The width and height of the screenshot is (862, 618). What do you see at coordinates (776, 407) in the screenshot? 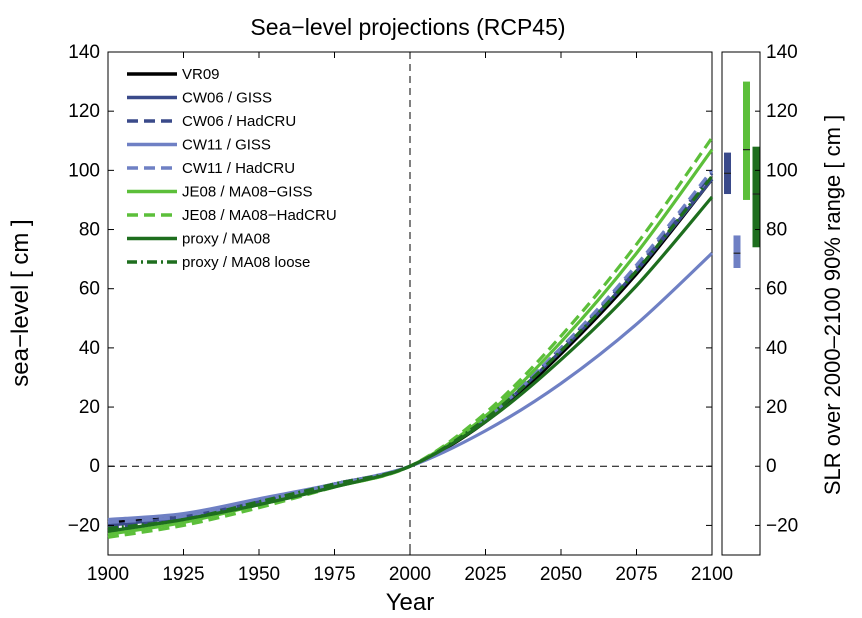
I see `right-y-tick-label: 20` at bounding box center [776, 407].